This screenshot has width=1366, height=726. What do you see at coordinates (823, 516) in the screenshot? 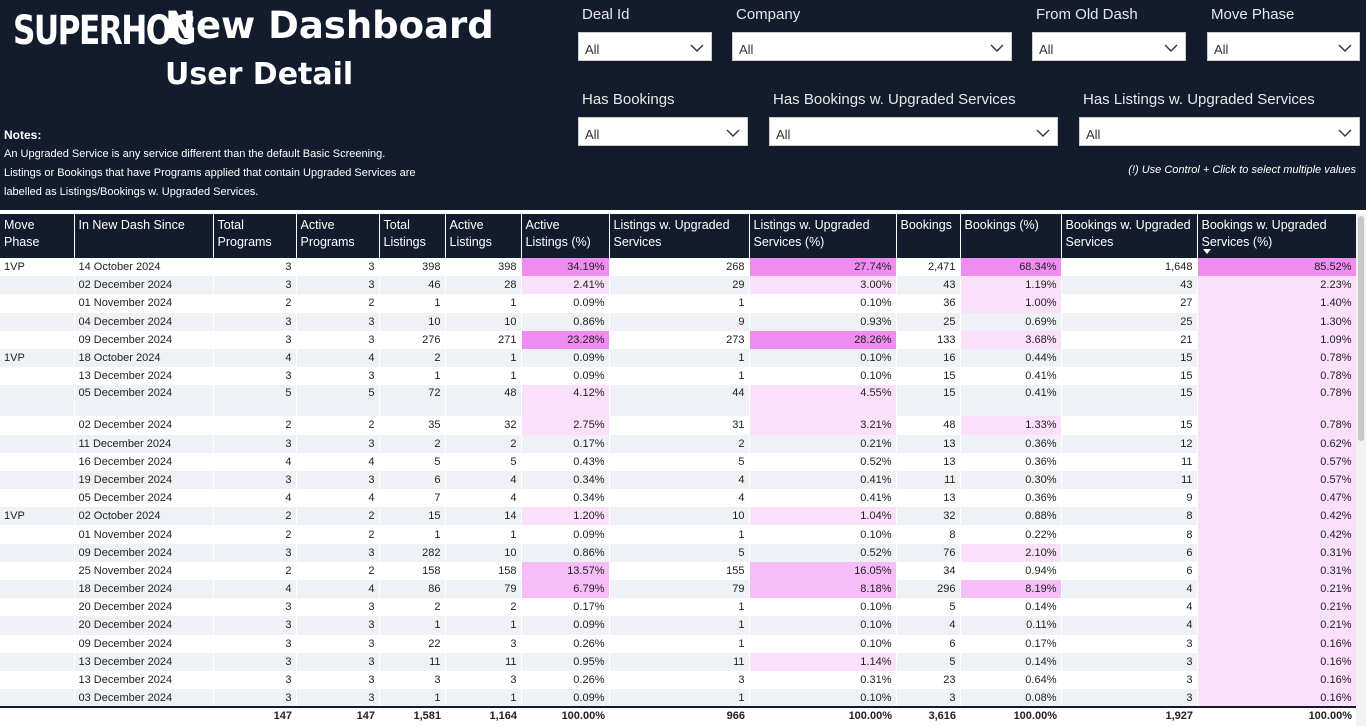
I see `table-cell: 1.04%` at bounding box center [823, 516].